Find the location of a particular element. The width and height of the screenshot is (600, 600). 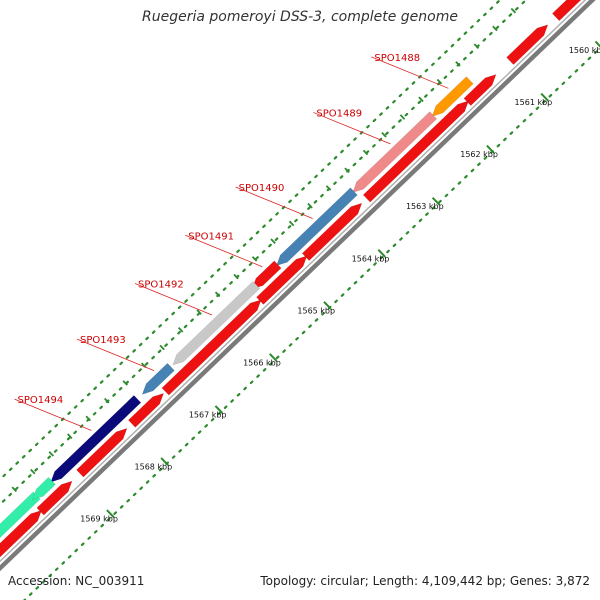

tick-label: 1568 kbp is located at coordinates (154, 467).